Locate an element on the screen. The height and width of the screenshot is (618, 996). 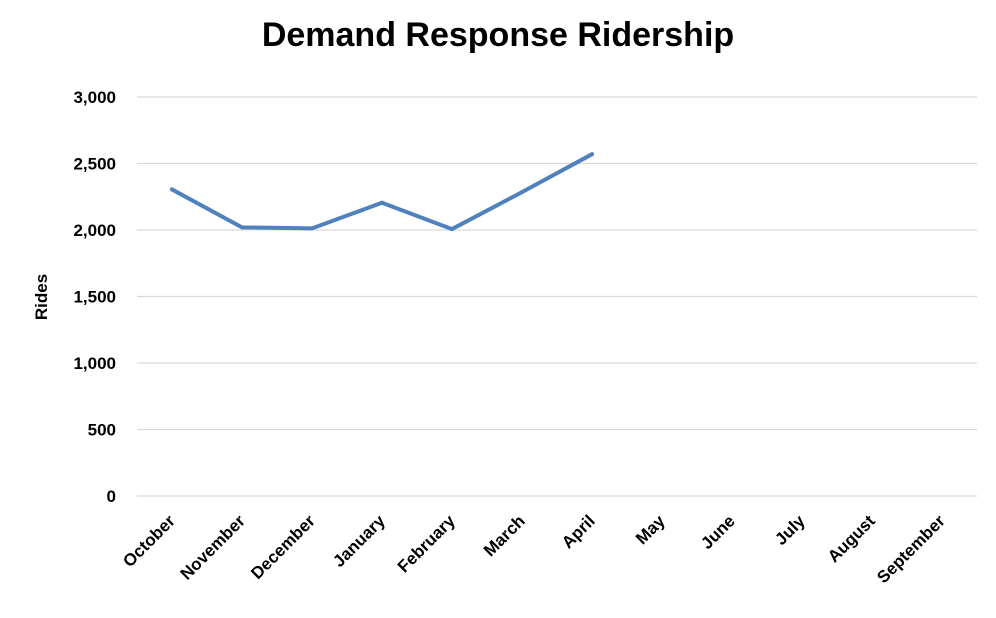
y-axis-tick-labels: 0 500 1,000 1,500 2,000 2,500 3,000 is located at coordinates (94, 297).